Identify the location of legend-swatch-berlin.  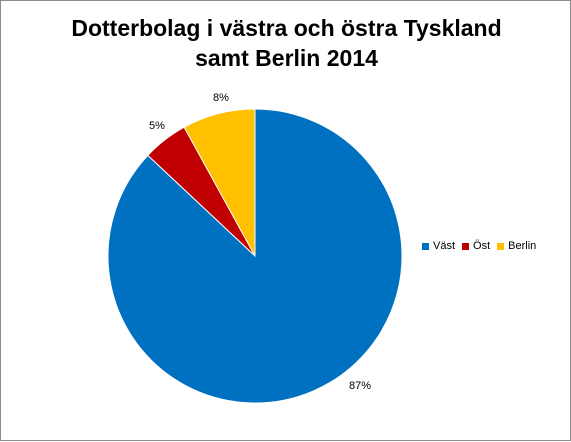
(501, 246).